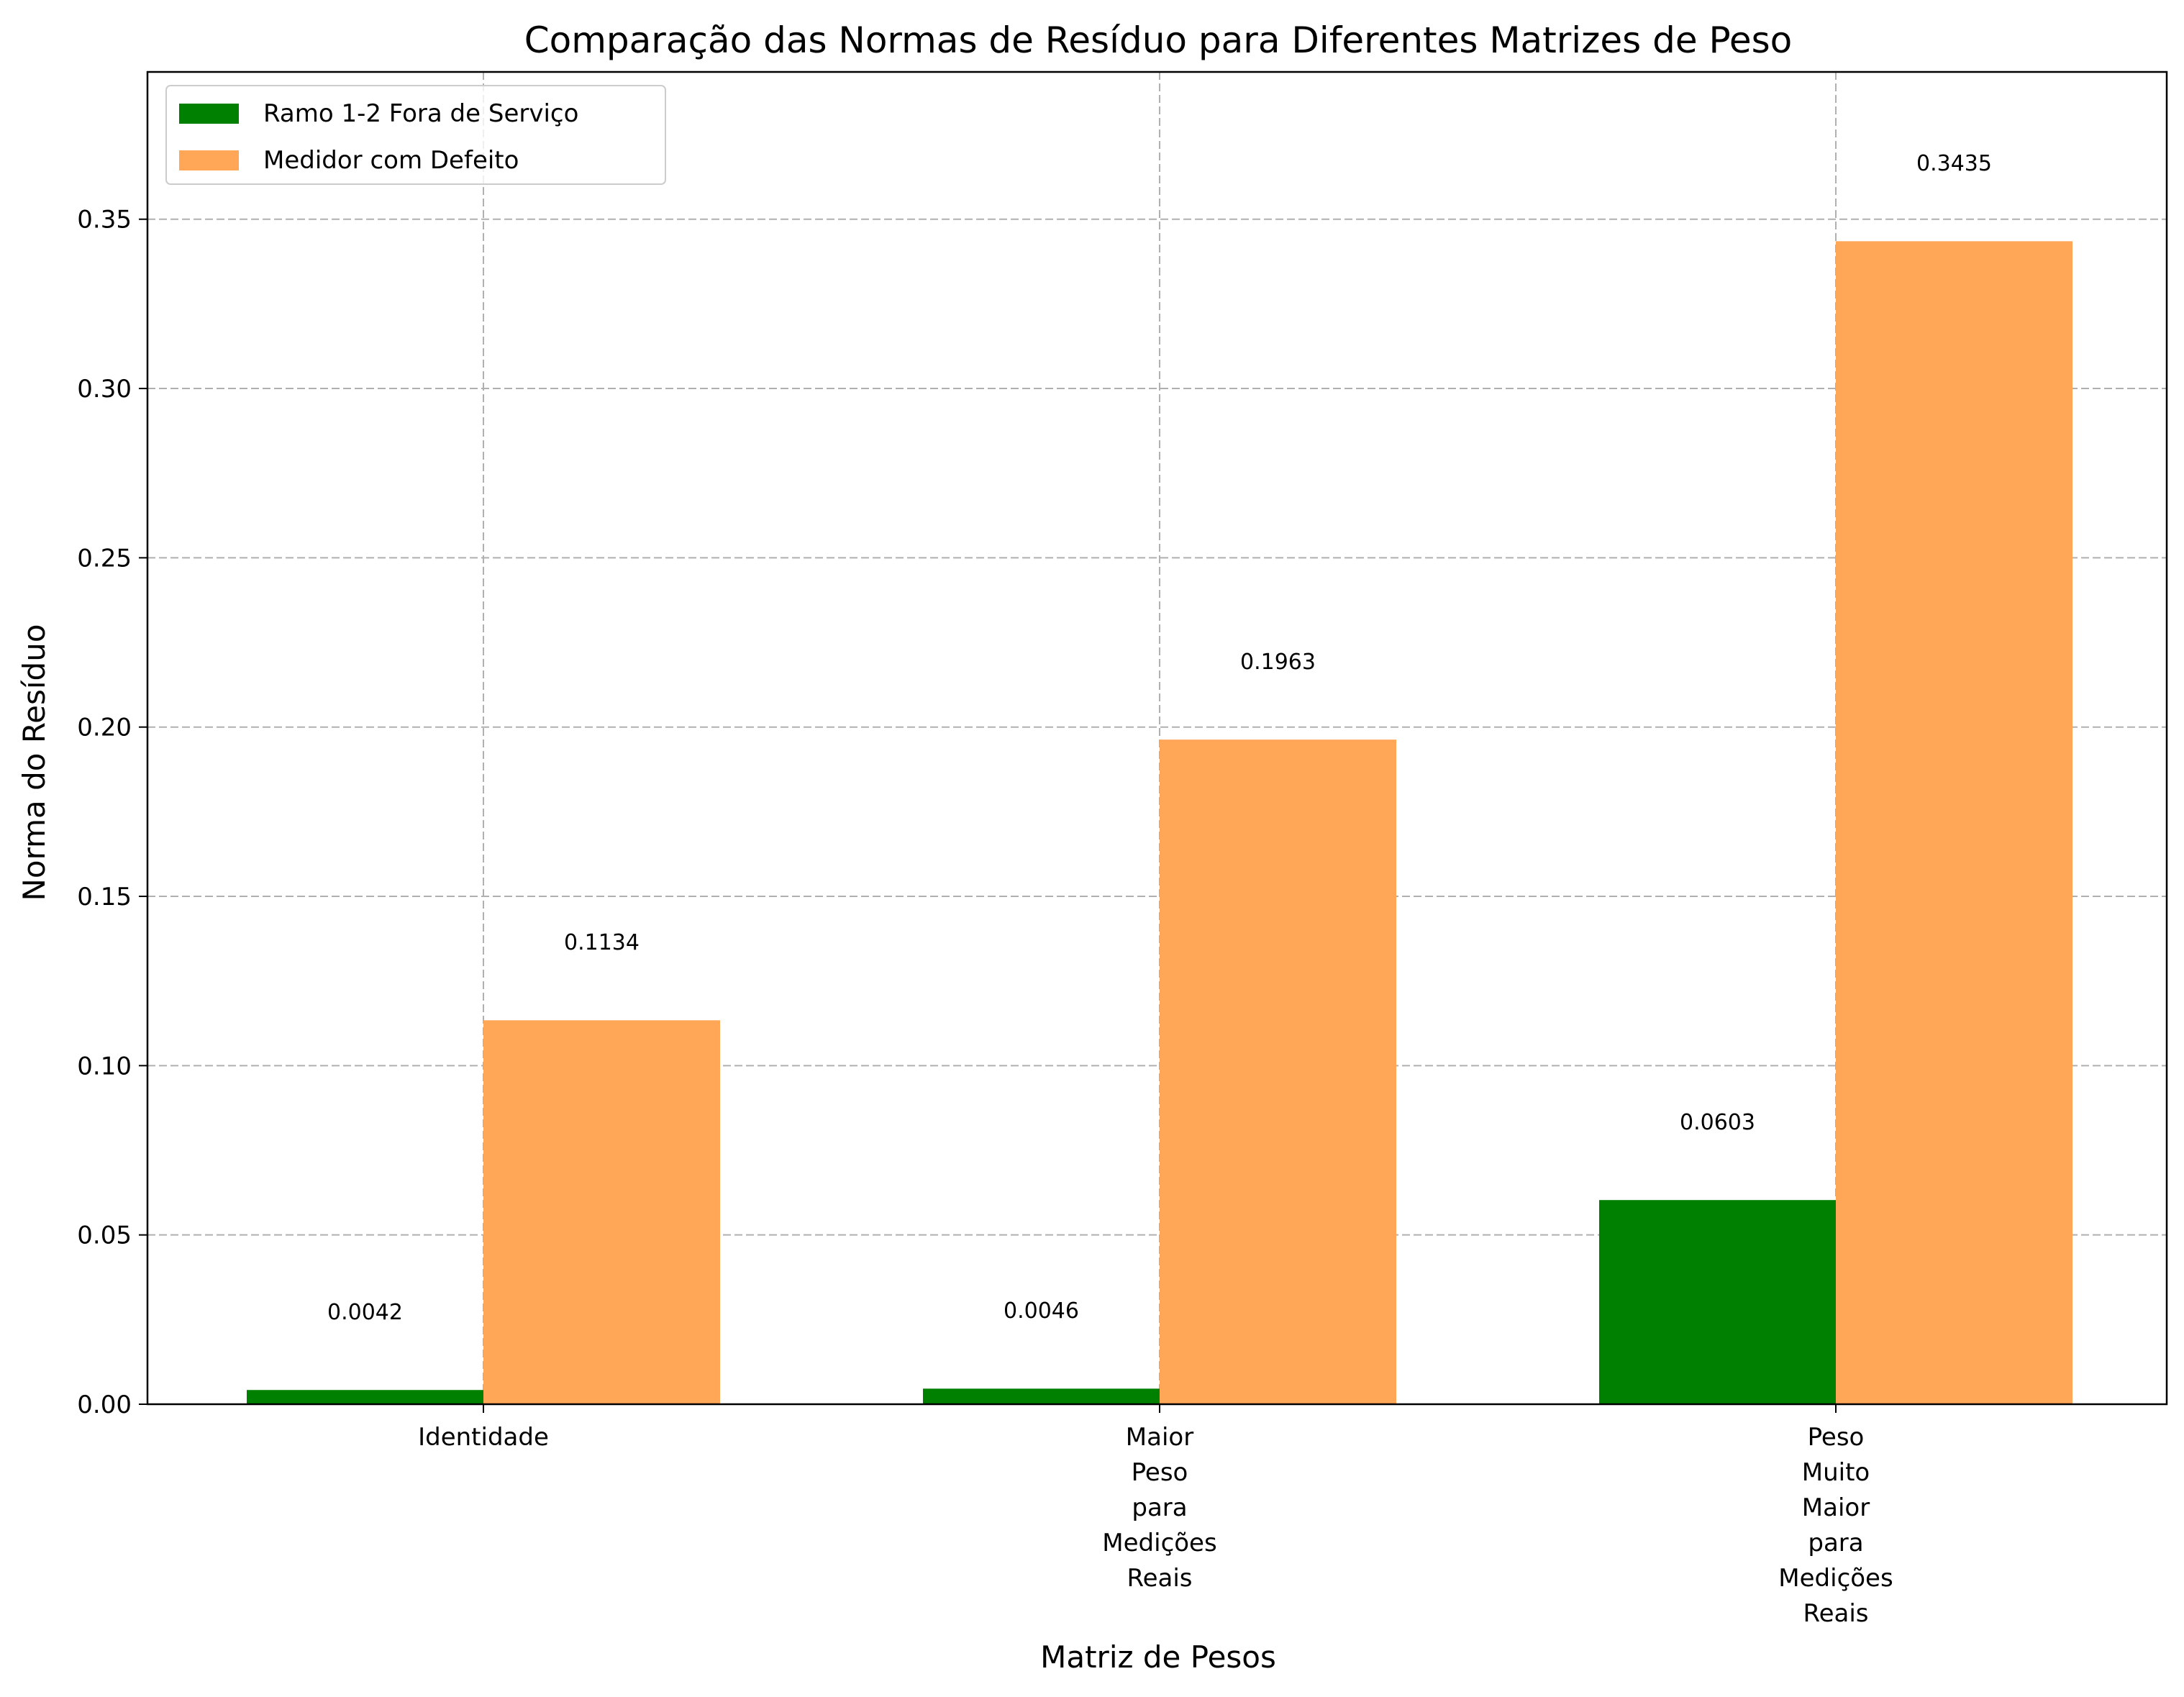  I want to click on y-tick-label: 0.35, so click(104, 220).